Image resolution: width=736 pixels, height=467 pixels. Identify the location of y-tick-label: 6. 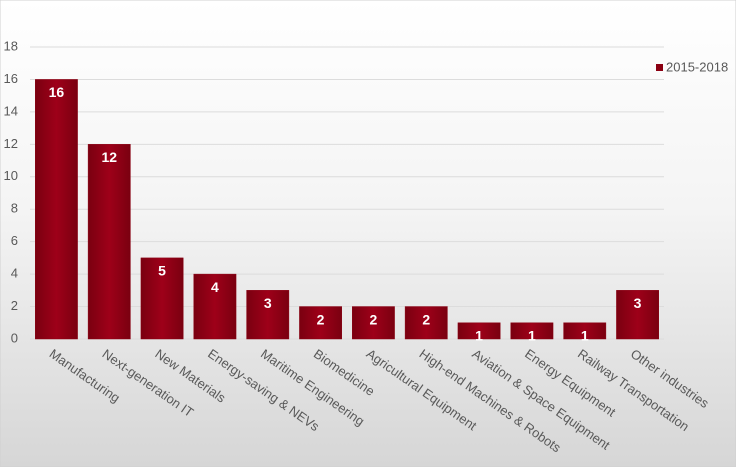
(14, 240).